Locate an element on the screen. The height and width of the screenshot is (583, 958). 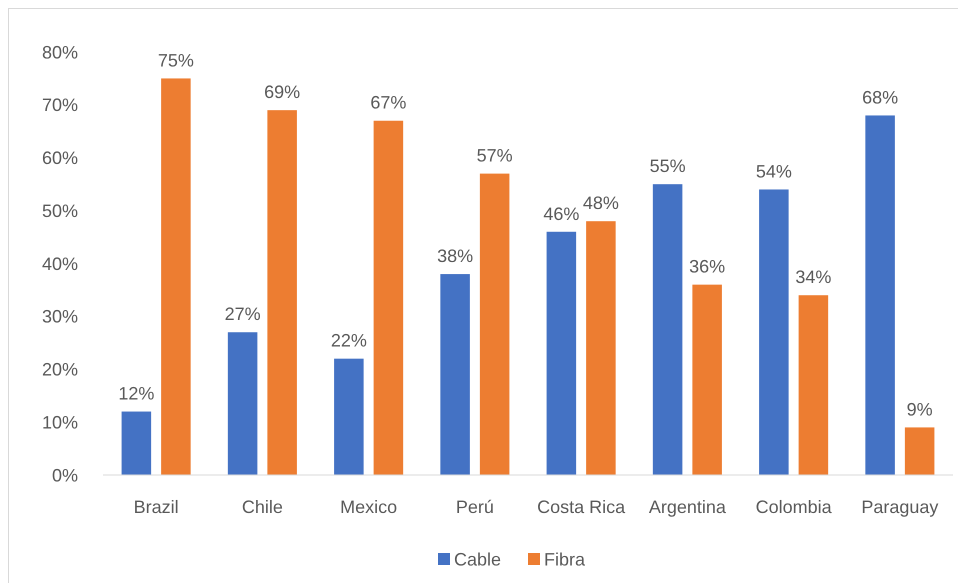
x-tick-label: Argentina is located at coordinates (687, 507).